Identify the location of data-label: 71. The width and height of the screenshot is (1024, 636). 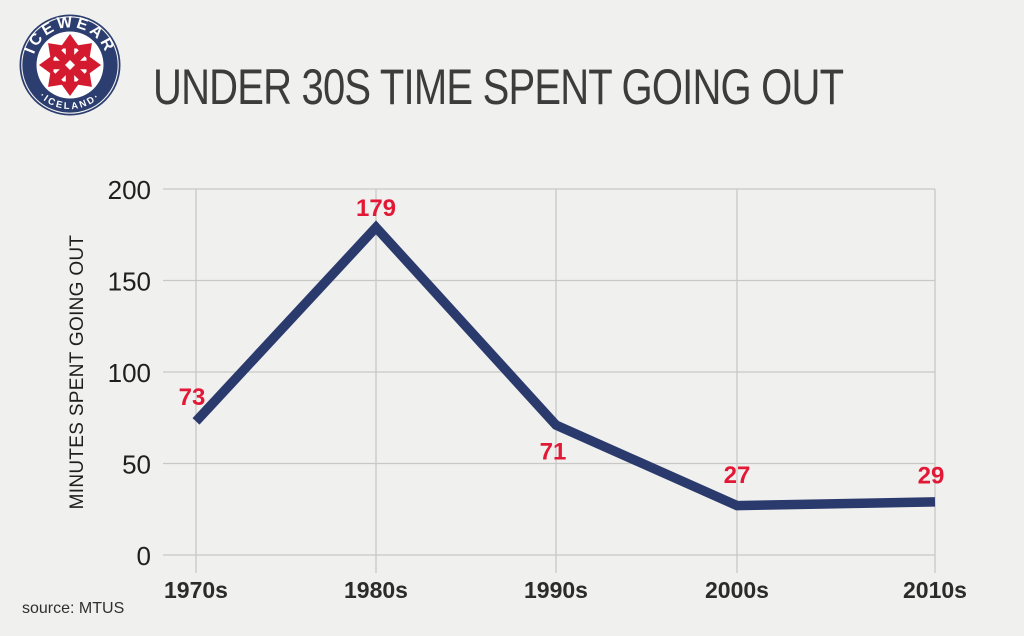
(553, 452).